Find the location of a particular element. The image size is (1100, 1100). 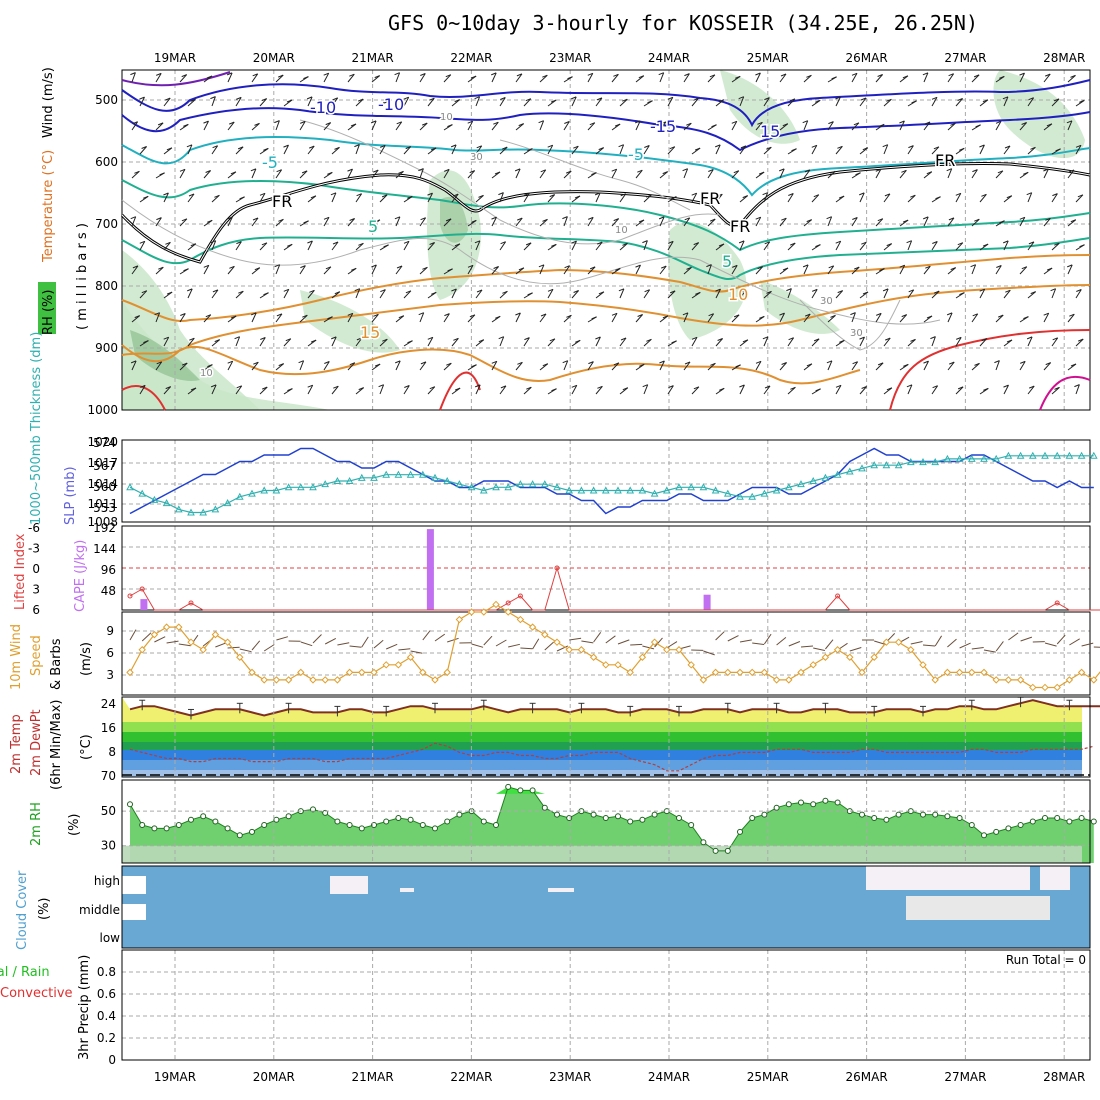

temp-panel-frame is located at coordinates (606, 737).